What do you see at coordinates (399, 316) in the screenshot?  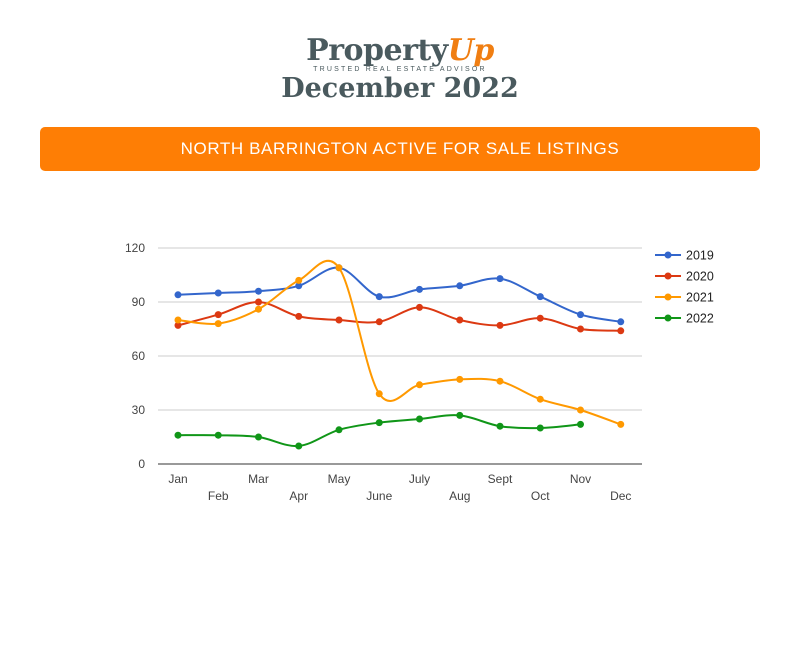 I see `series-2020` at bounding box center [399, 316].